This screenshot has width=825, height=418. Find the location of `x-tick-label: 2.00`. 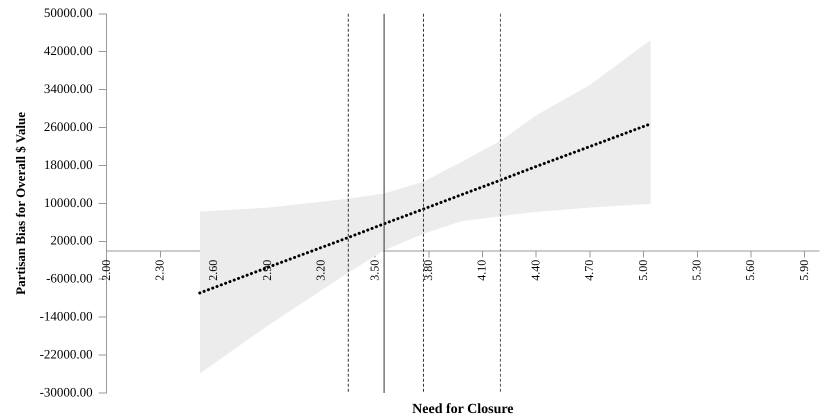

x-tick-label: 2.00 is located at coordinates (105, 270).